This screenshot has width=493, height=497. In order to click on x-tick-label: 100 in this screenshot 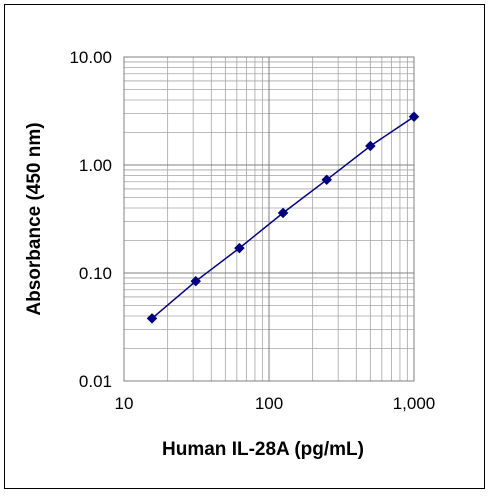, I will do `click(269, 403)`.